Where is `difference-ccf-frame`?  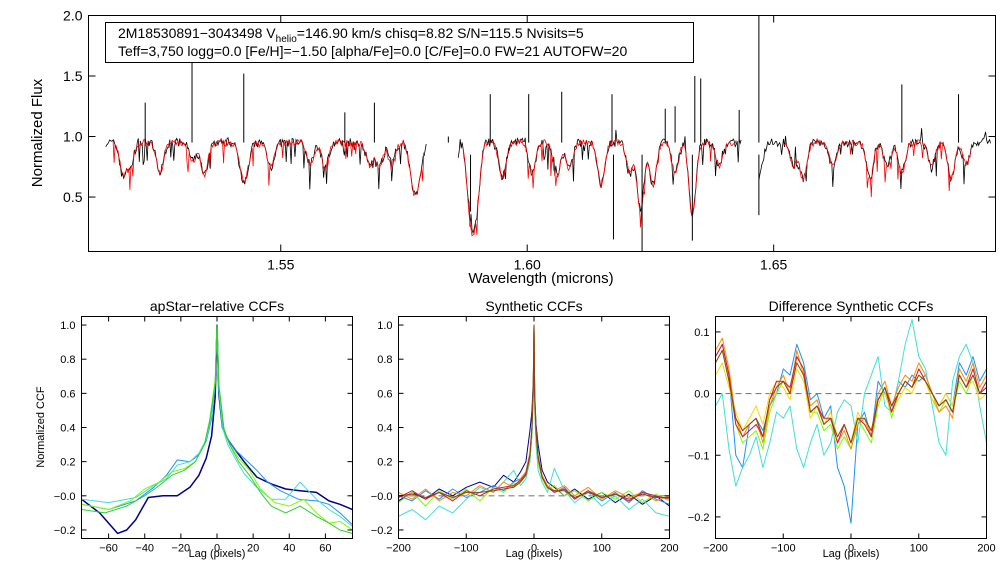
difference-ccf-frame is located at coordinates (851, 427).